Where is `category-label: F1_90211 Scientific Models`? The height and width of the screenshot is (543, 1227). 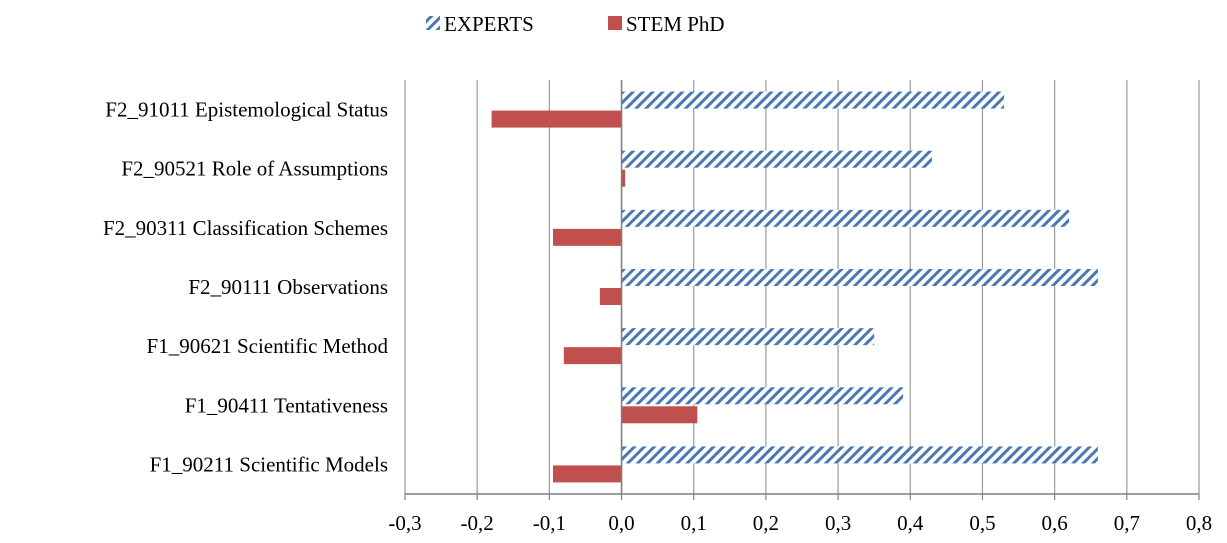 category-label: F1_90211 Scientific Models is located at coordinates (269, 464).